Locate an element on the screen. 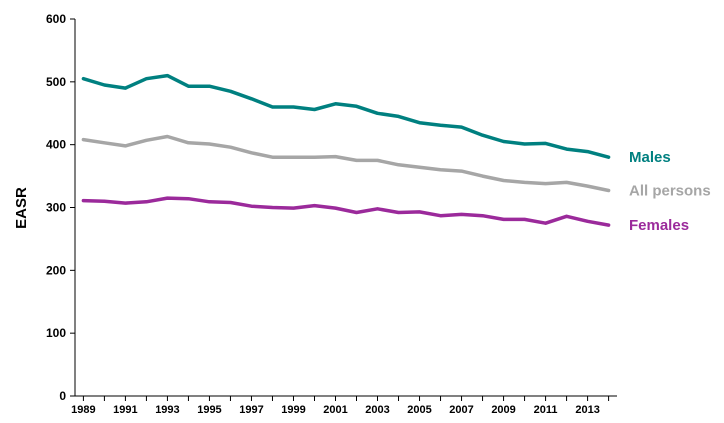  y-tick-label: 500 is located at coordinates (56, 82).